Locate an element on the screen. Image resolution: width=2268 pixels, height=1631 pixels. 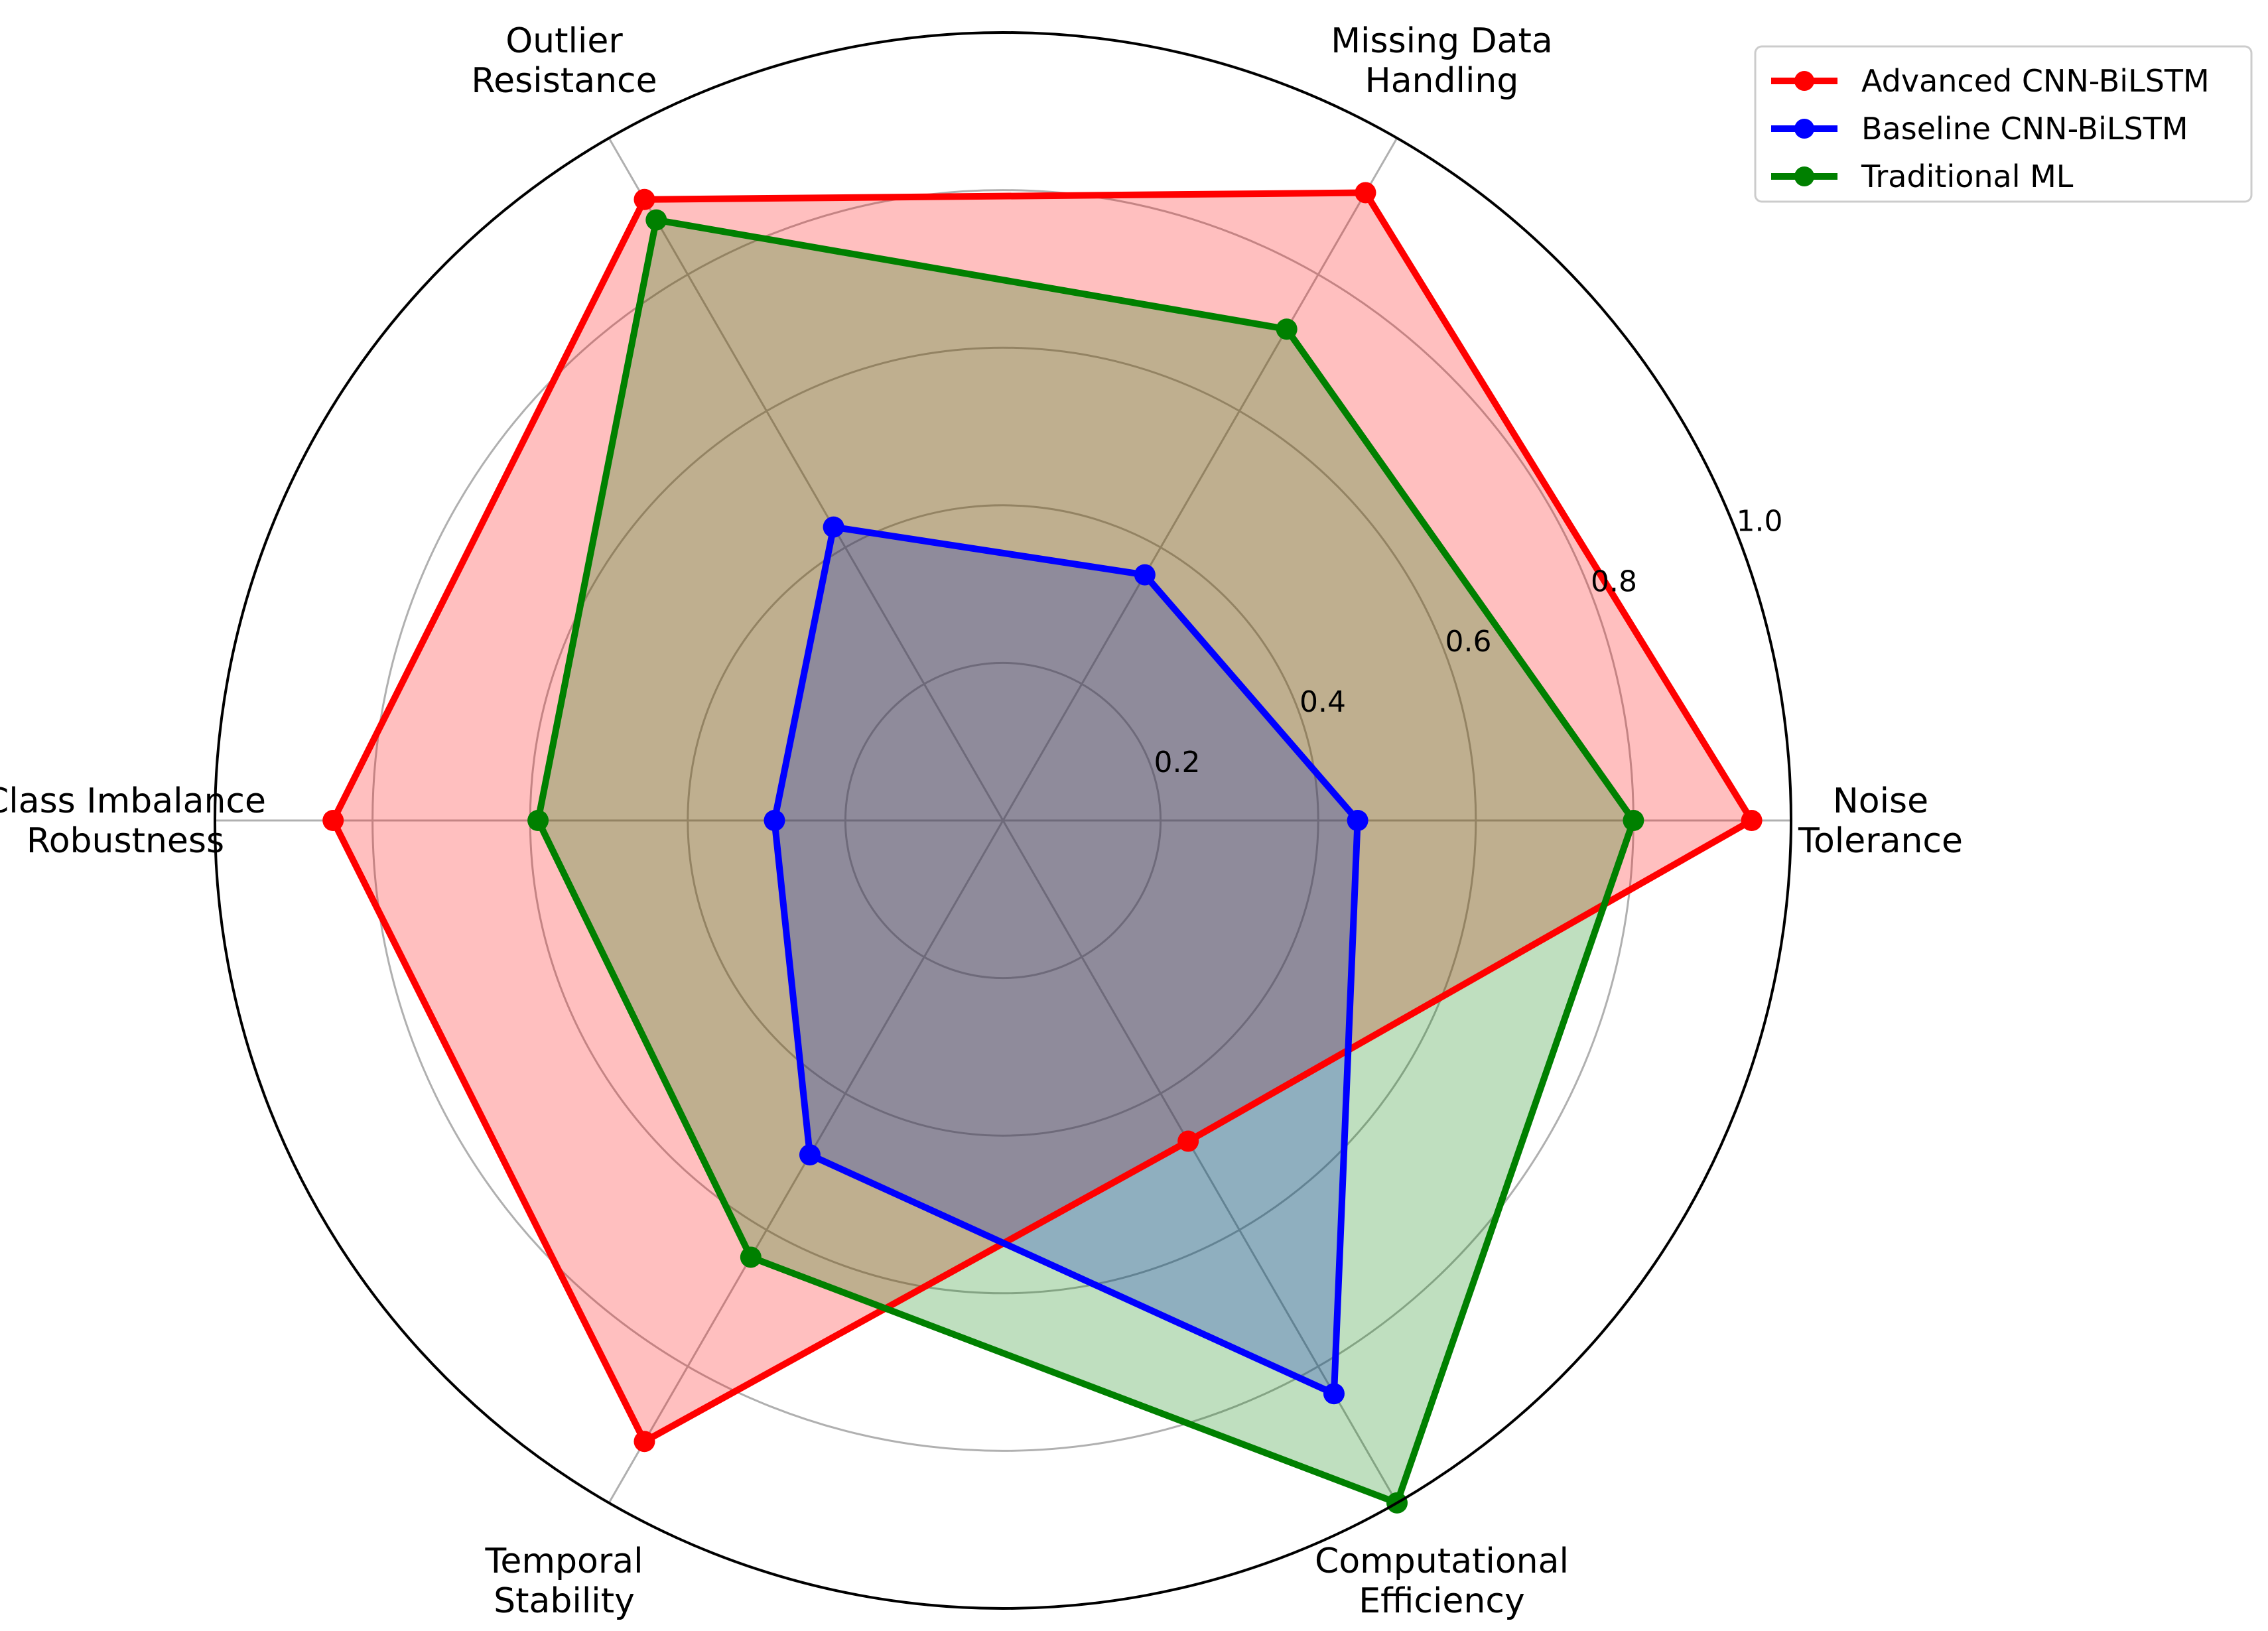
legend-label-0: Advanced CNN-BiLSTM is located at coordinates (2036, 81).